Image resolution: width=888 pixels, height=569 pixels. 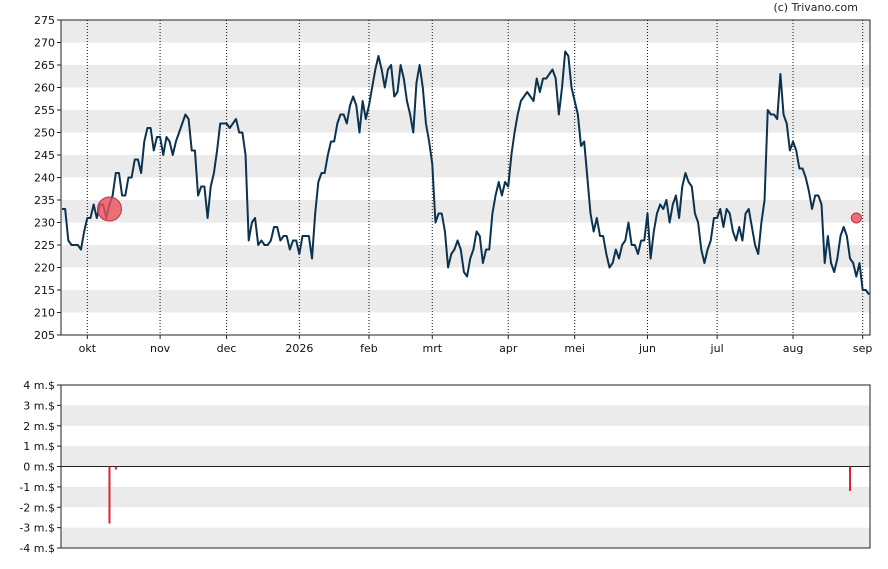 I want to click on x-tick-label: okt, so click(x=88, y=348).